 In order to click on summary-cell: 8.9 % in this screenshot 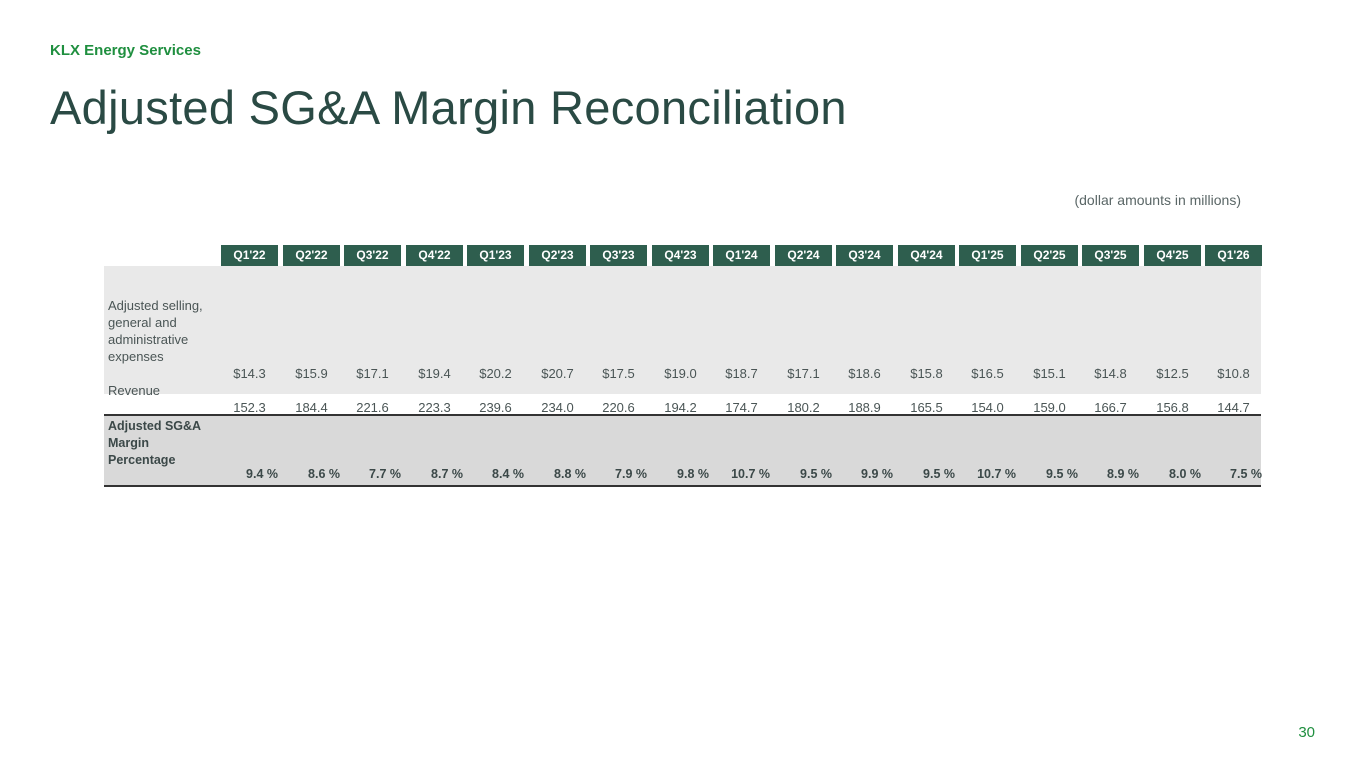, I will do `click(1123, 474)`.